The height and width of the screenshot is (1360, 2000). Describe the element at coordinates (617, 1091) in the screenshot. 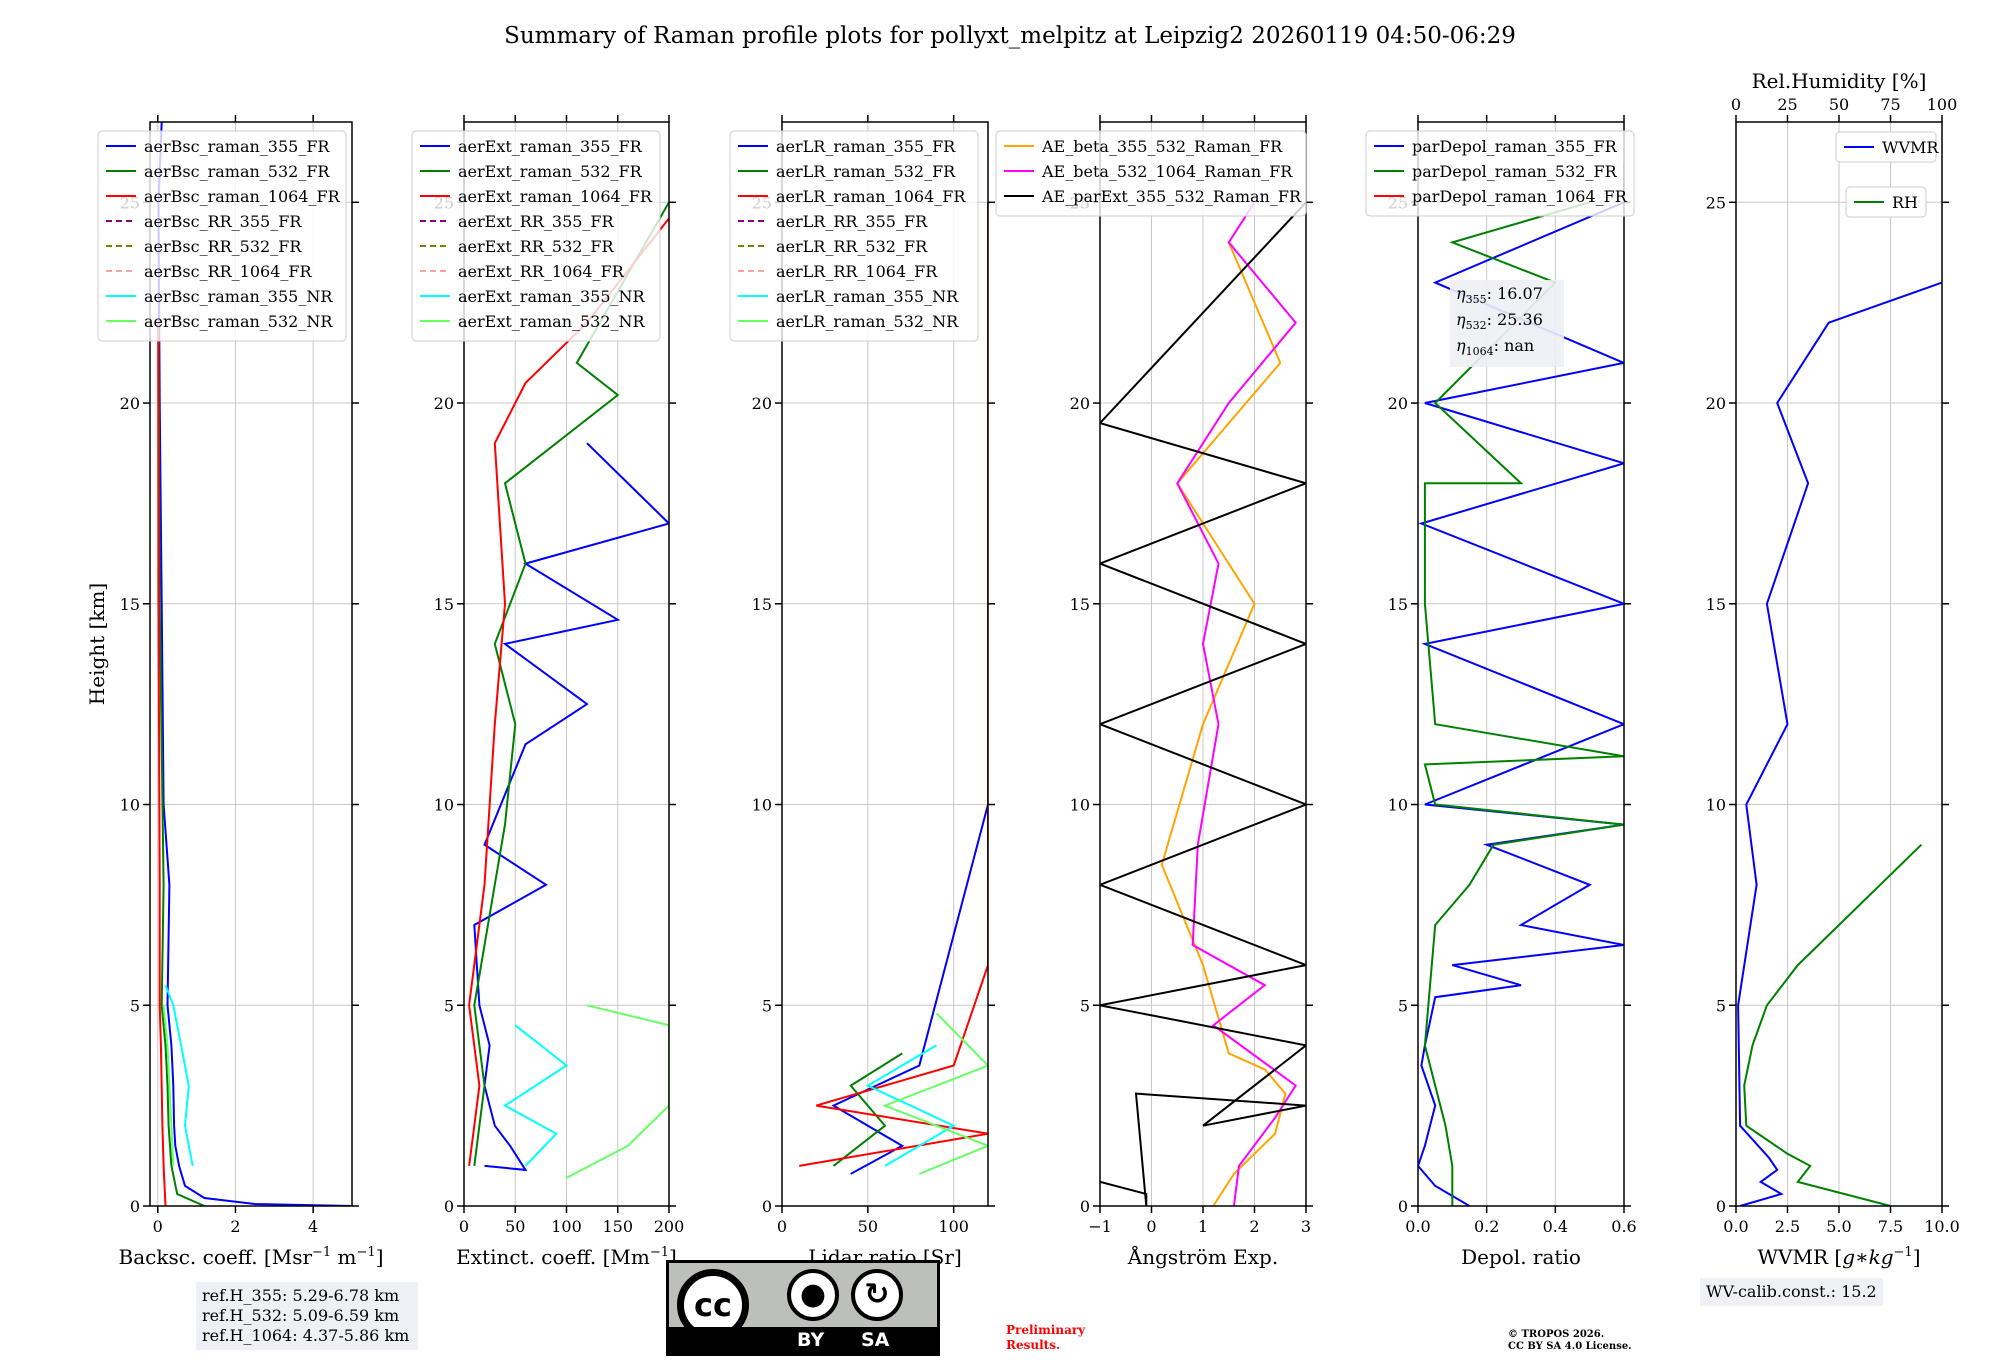

I see `series-line-aerExt_raman_532_NR` at that location.